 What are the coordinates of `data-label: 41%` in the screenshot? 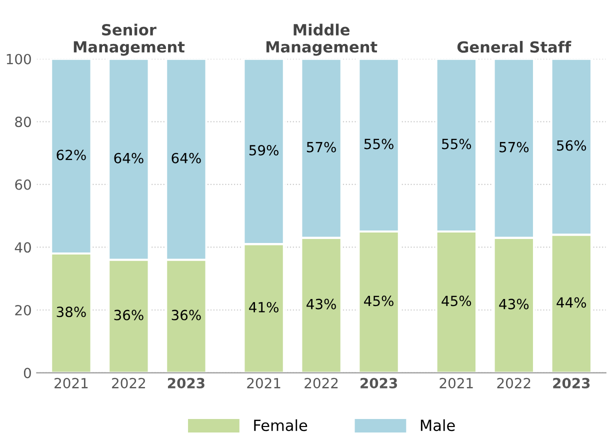 It's located at (263, 307).